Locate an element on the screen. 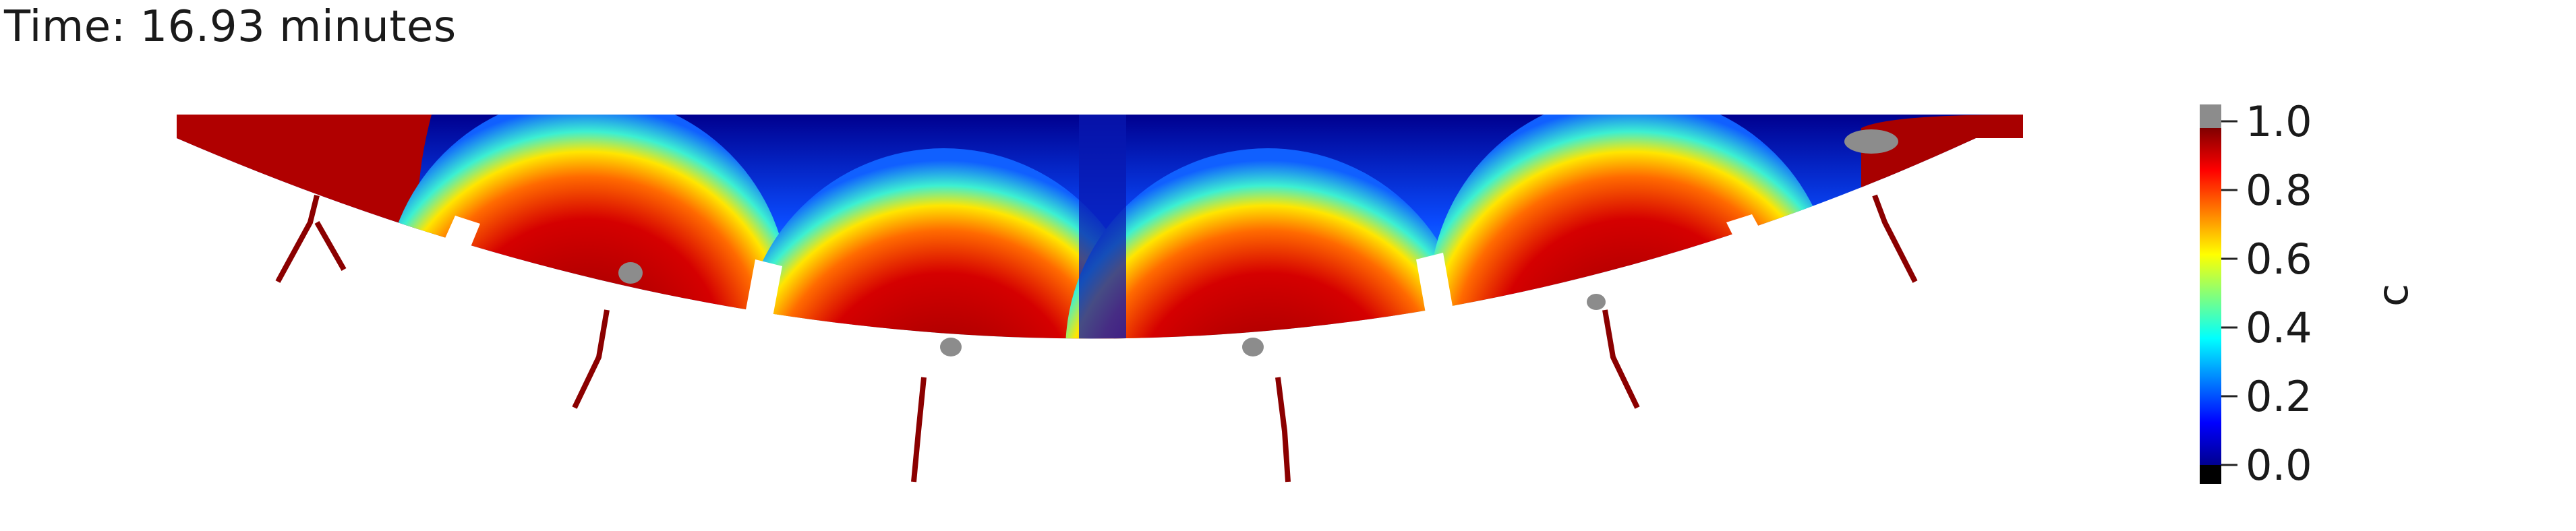 The image size is (2576, 531). time-label: Time: 16.93 minutes is located at coordinates (231, 27).